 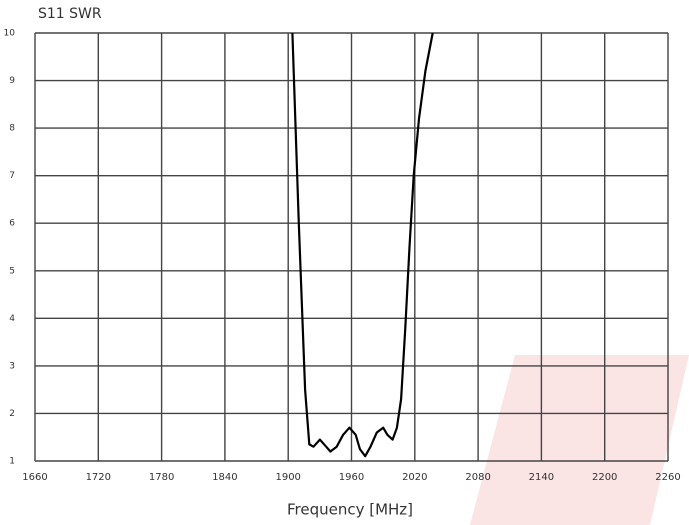 I want to click on y-tick-label: 9, so click(x=12, y=81).